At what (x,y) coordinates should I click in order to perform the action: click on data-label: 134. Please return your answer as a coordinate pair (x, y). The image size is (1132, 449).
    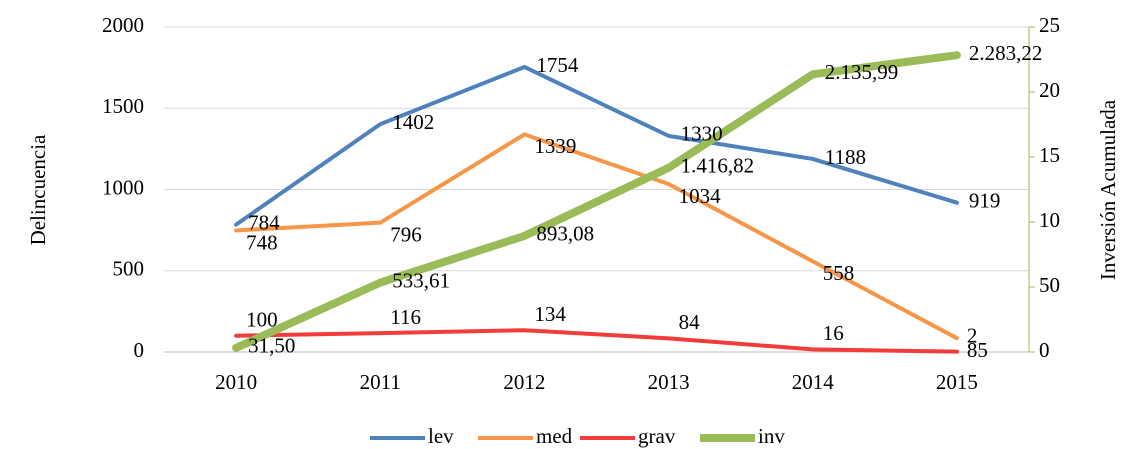
    Looking at the image, I should click on (550, 314).